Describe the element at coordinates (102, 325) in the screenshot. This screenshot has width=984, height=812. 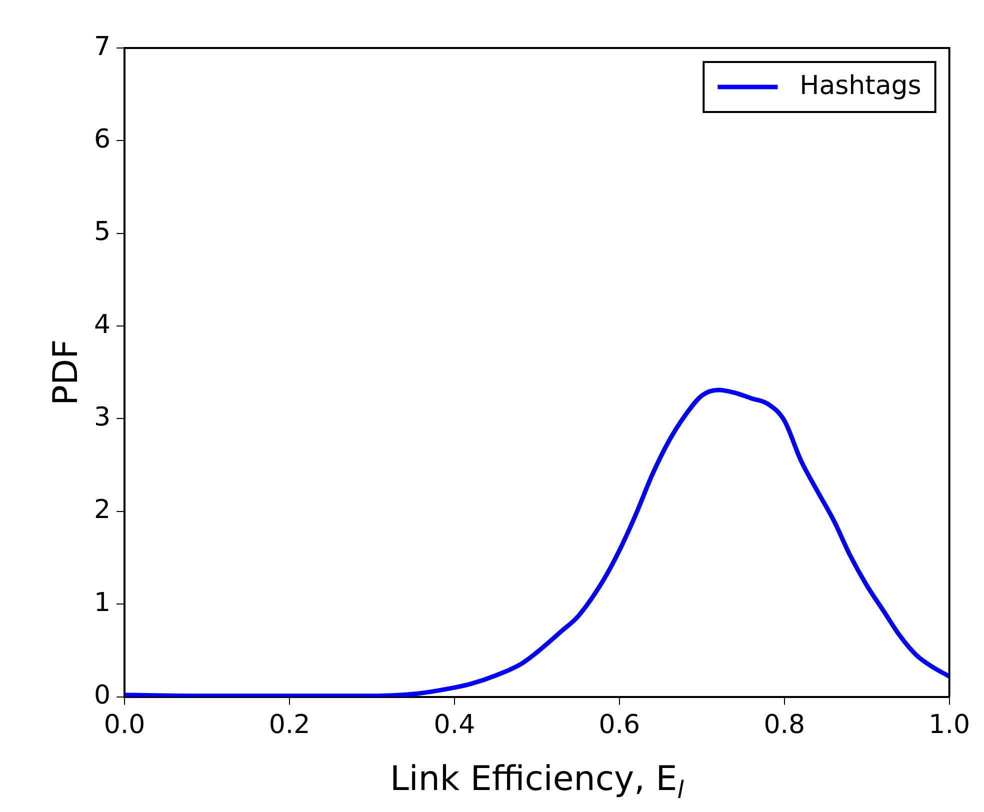
I see `y-tick-label: 4` at that location.